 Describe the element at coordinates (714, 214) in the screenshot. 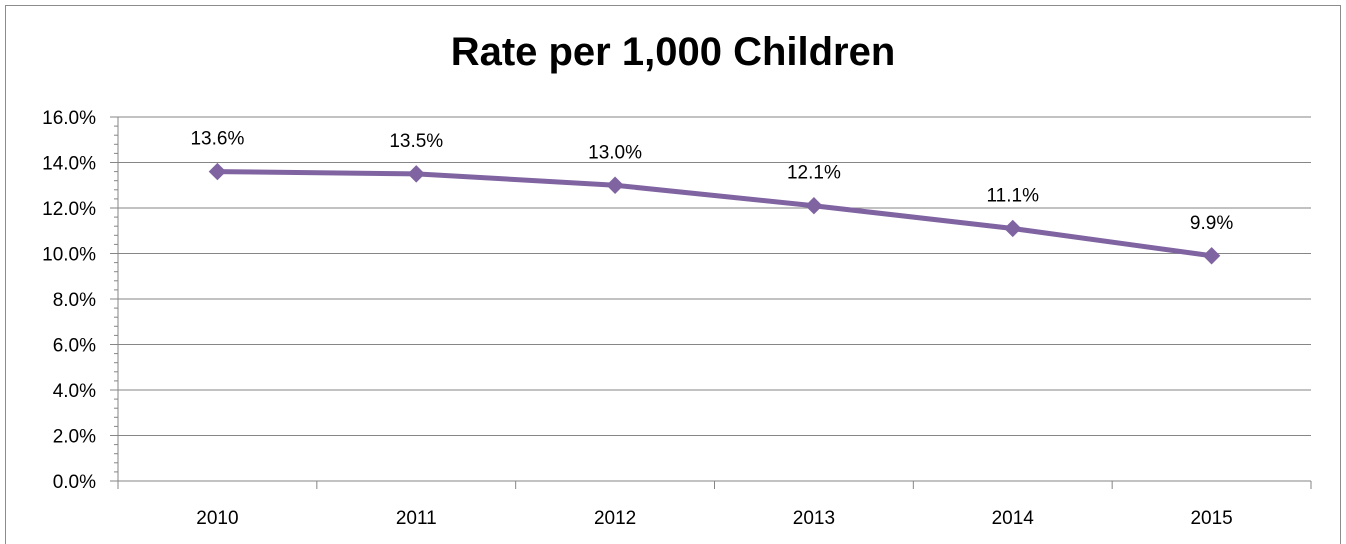

I see `series-line` at that location.